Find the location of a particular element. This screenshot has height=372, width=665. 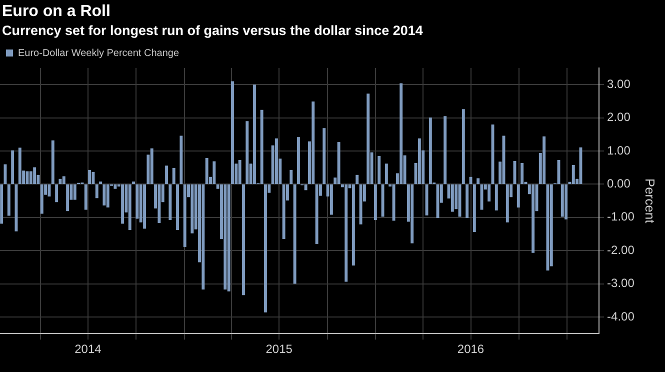

y-tick-label: -1.00 is located at coordinates (621, 217).